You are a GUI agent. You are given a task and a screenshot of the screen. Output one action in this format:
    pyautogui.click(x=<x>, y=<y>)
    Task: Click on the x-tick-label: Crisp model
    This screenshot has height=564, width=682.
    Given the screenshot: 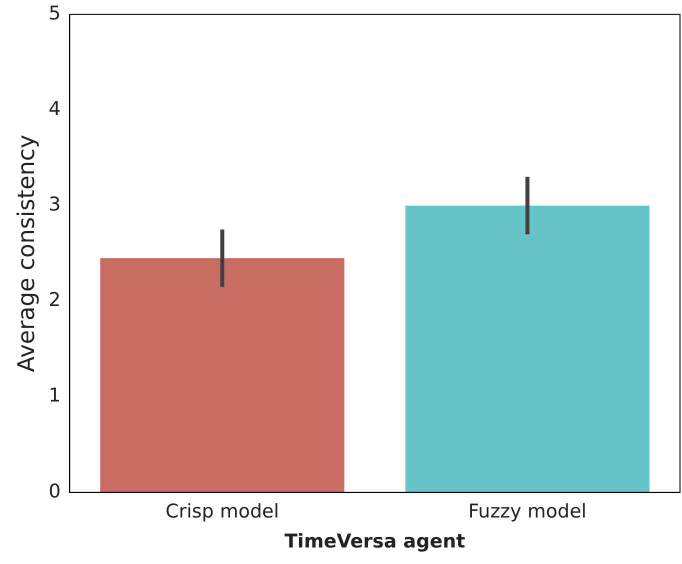 What is the action you would take?
    pyautogui.click(x=223, y=511)
    